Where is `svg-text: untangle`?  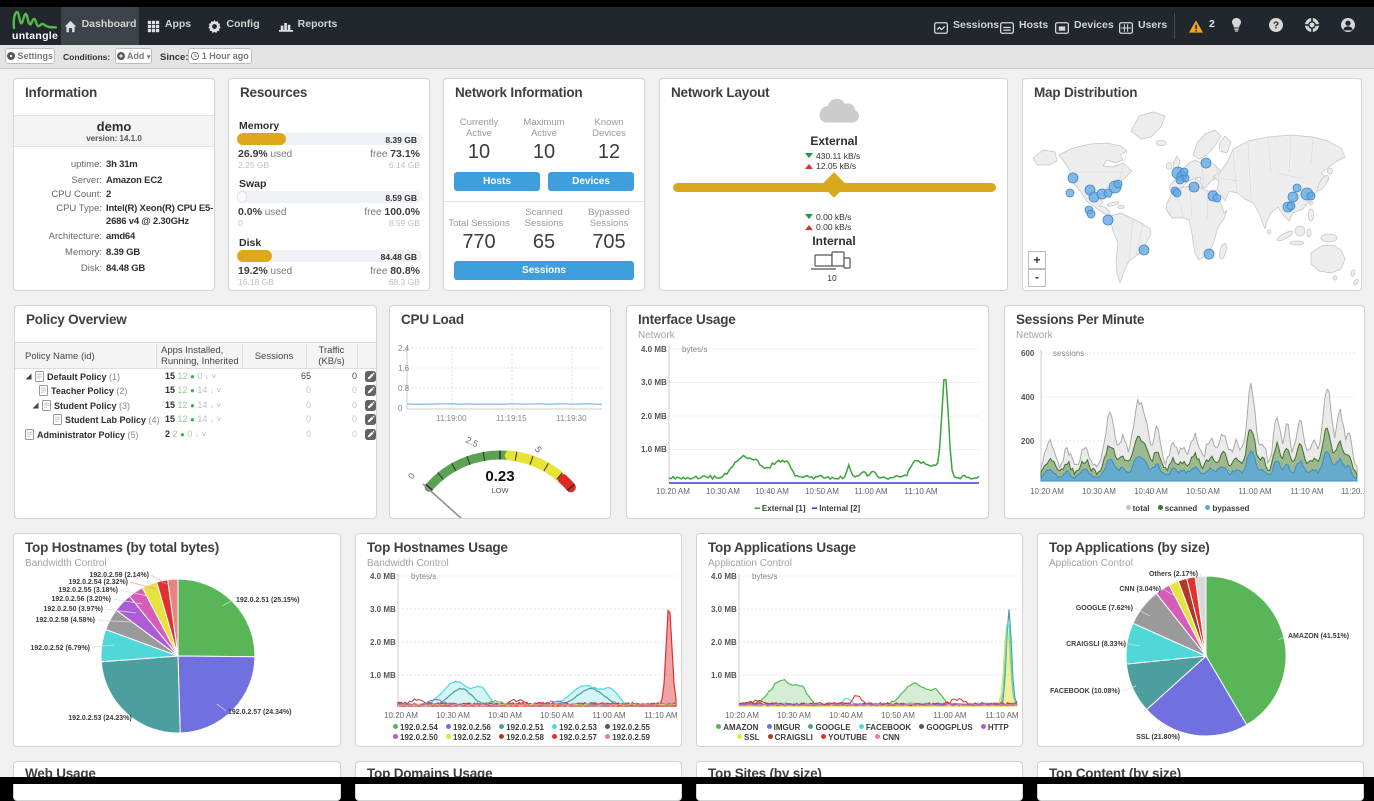 svg-text: untangle is located at coordinates (35, 36).